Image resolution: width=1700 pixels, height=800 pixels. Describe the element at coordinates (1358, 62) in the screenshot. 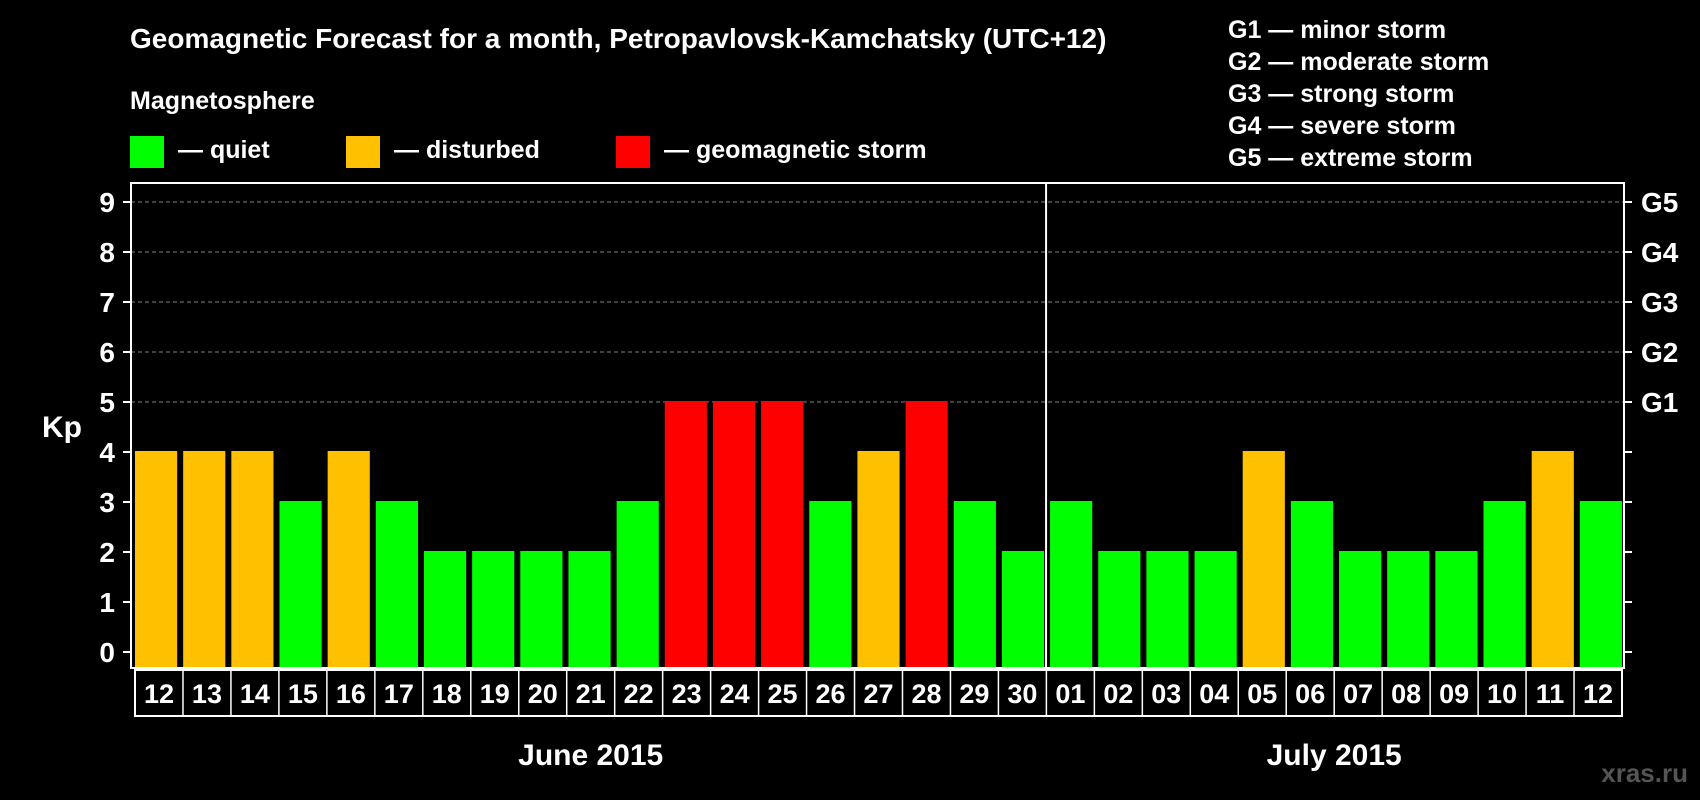

I see `storm-scale-entry: G2 — moderate storm` at that location.